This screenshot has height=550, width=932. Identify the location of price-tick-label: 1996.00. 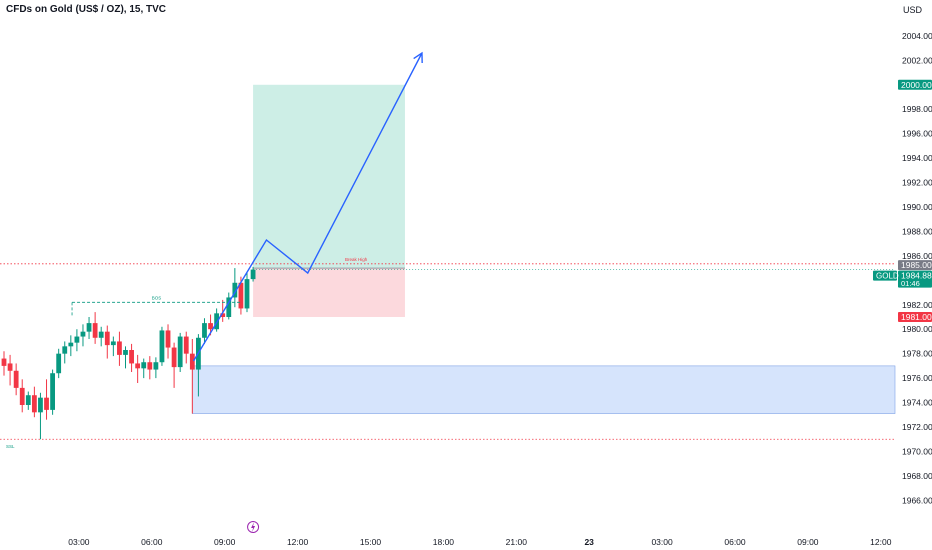
(917, 134).